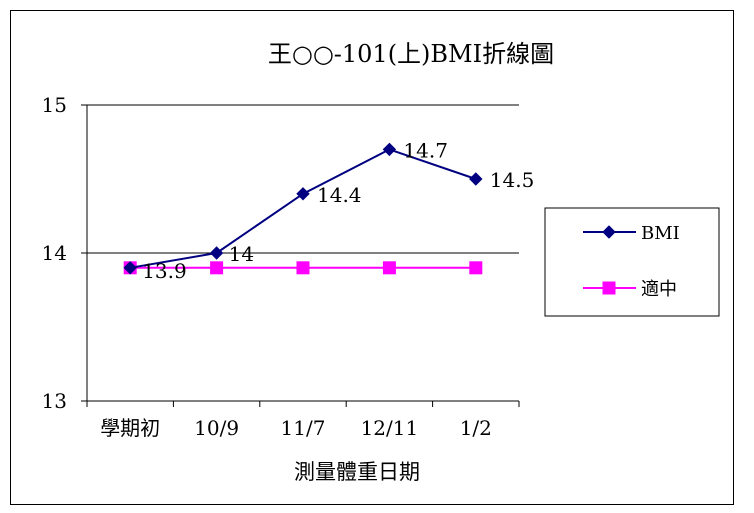  I want to click on x-tick-label: 11/7, so click(303, 428).